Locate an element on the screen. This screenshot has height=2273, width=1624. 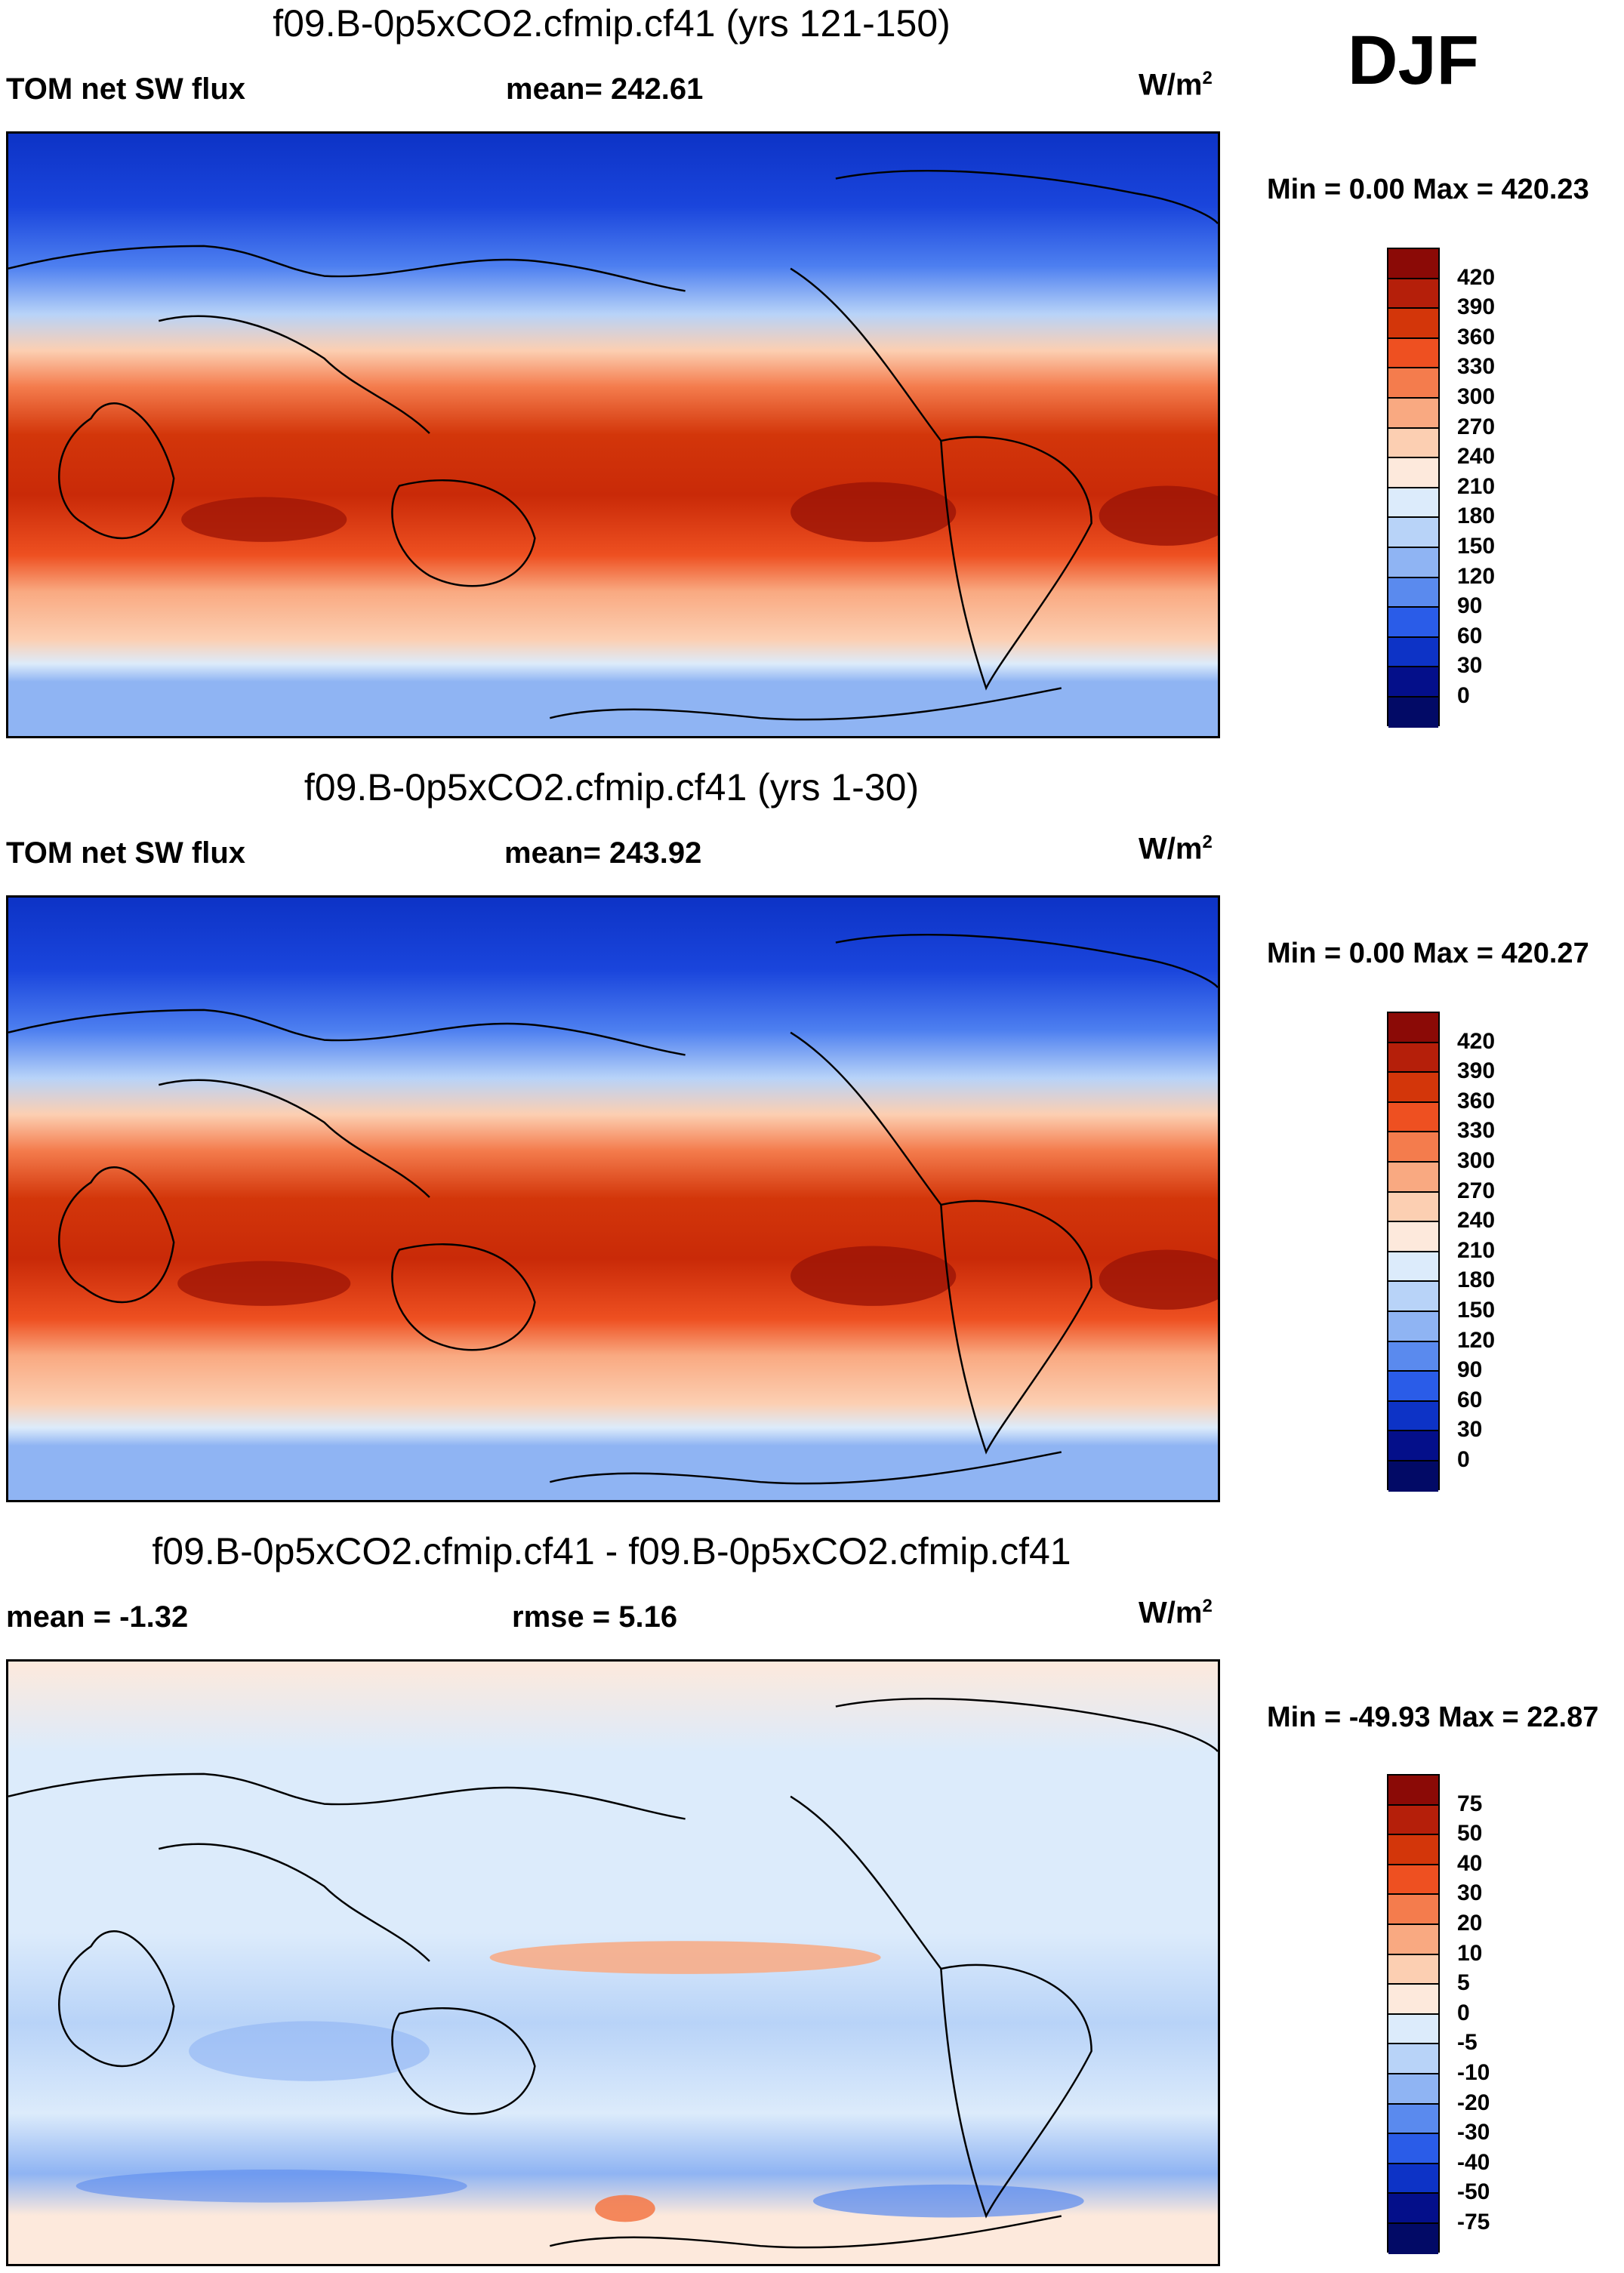
panel-1-max-atlantic is located at coordinates (1159, 515).